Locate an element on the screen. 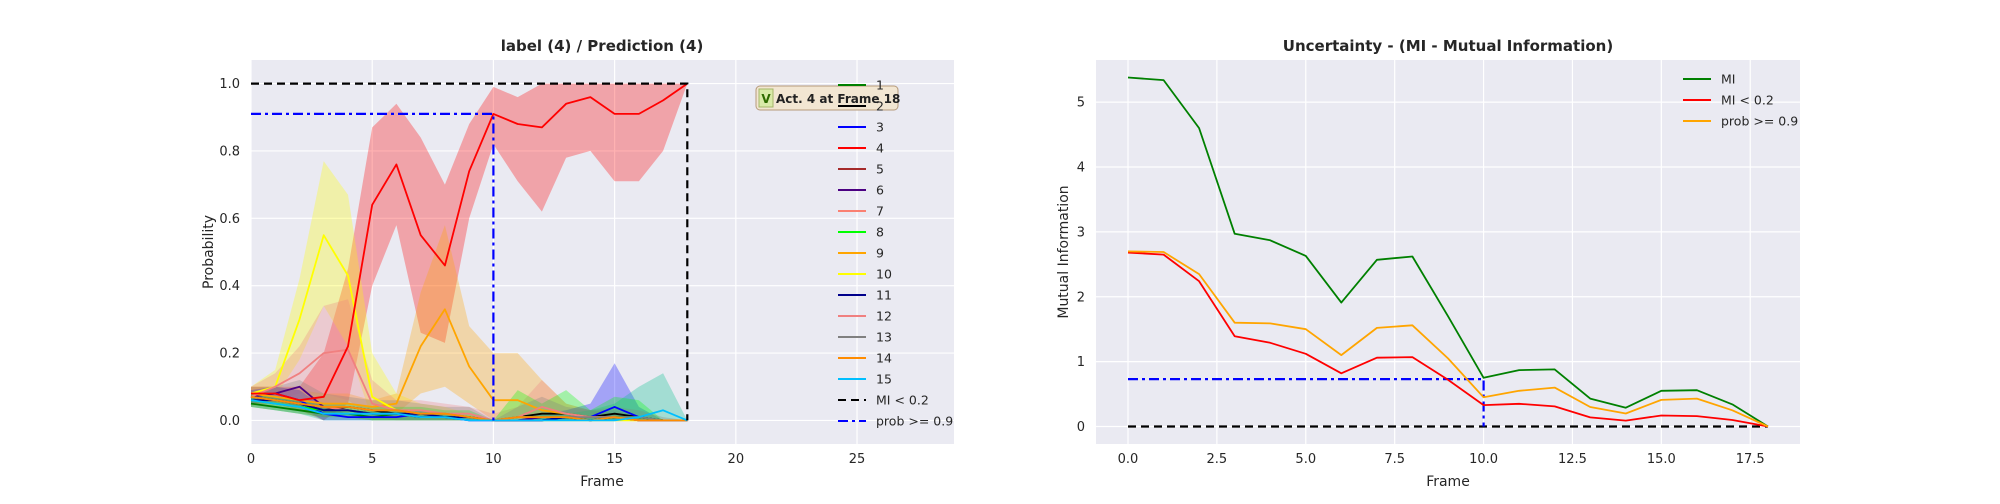  y-axis-label: Mutual Information is located at coordinates (1064, 251).